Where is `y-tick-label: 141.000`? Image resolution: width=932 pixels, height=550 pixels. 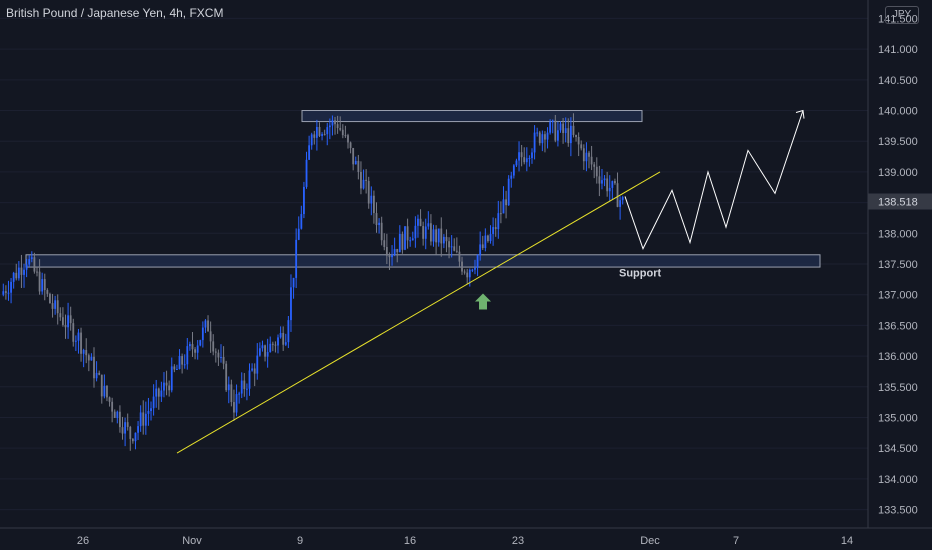 y-tick-label: 141.000 is located at coordinates (898, 50).